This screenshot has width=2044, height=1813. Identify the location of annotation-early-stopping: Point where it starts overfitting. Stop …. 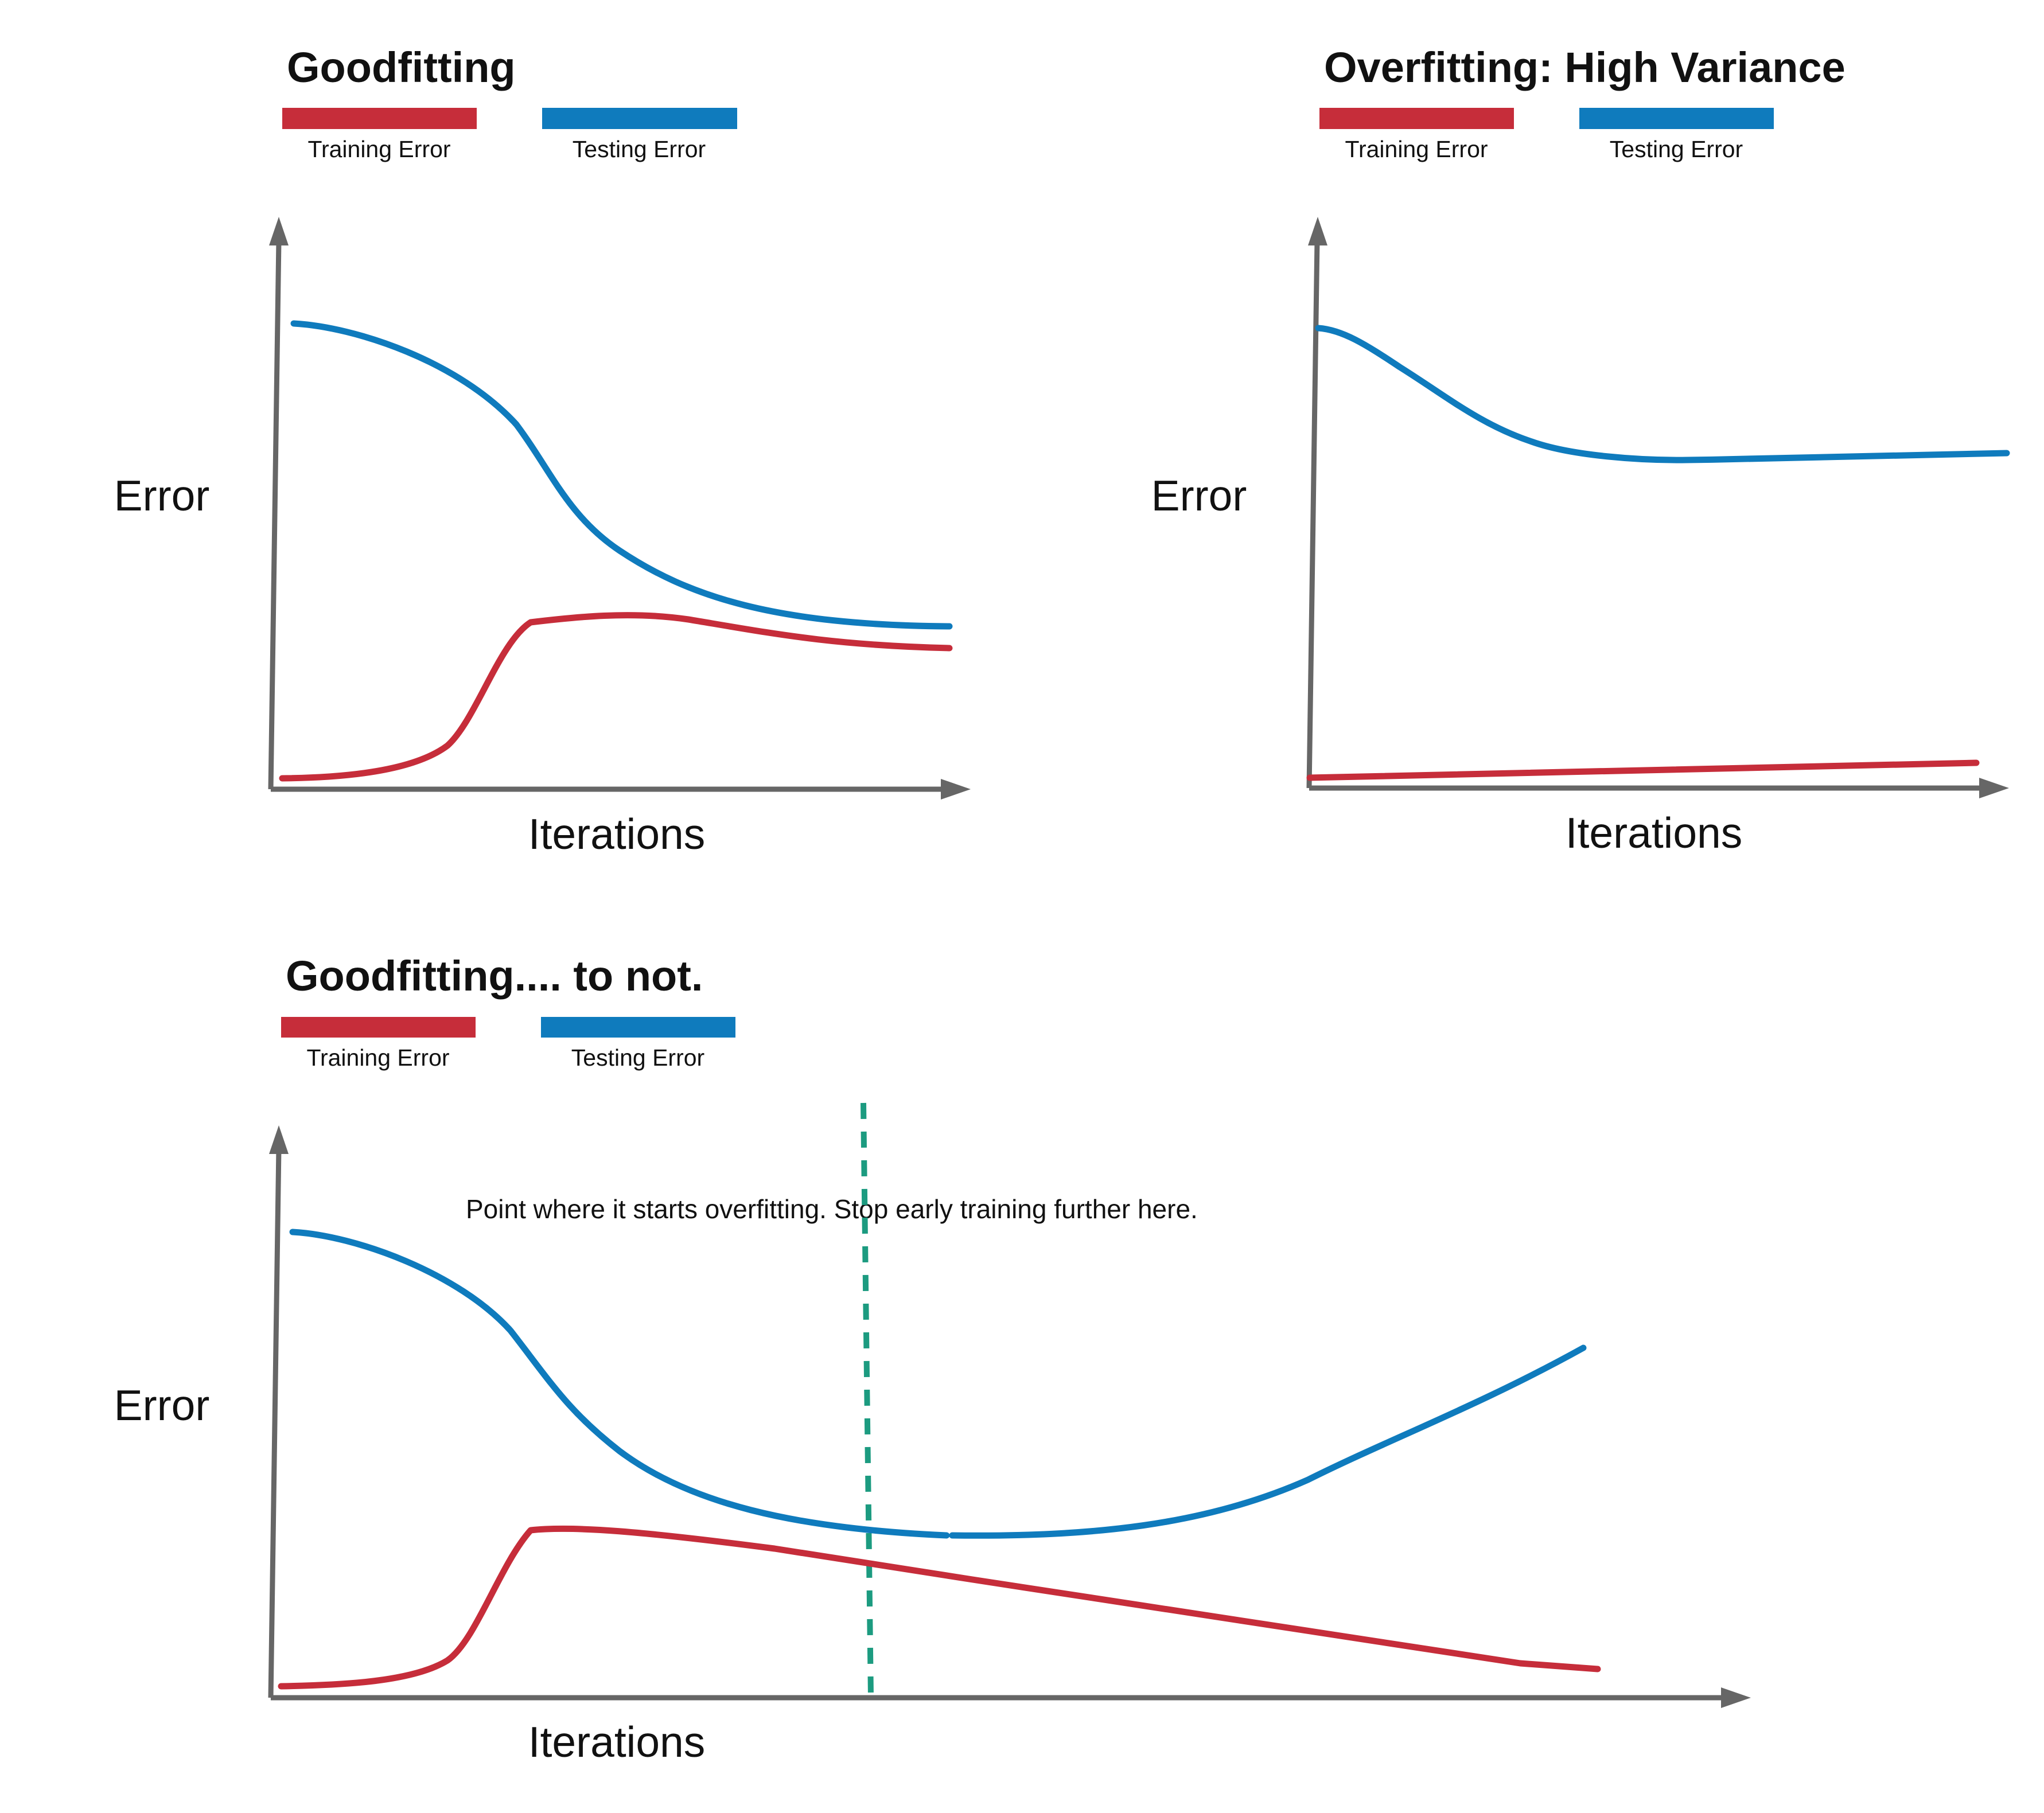
(832, 1209).